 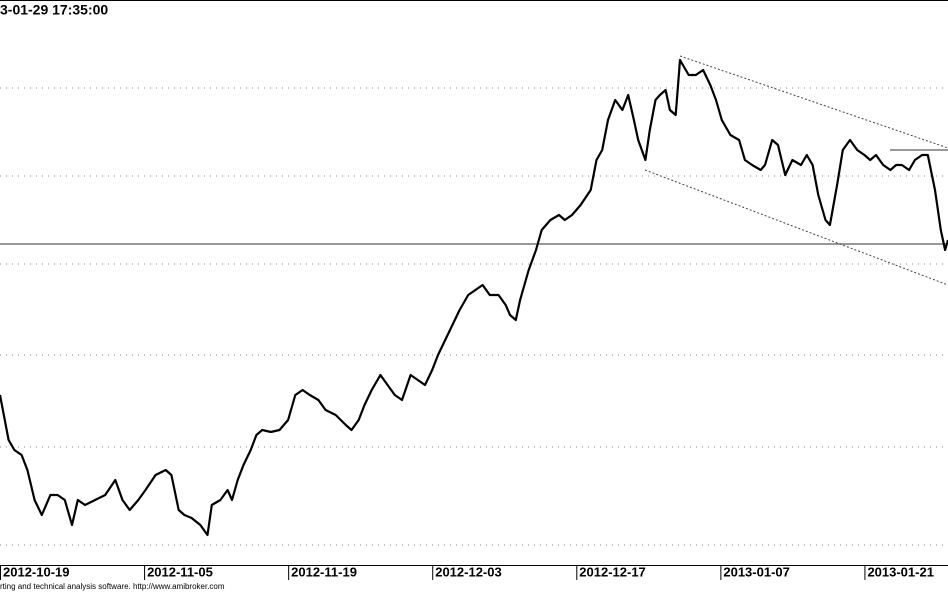 I want to click on x-tick-label: 2012-12-17, so click(x=612, y=571).